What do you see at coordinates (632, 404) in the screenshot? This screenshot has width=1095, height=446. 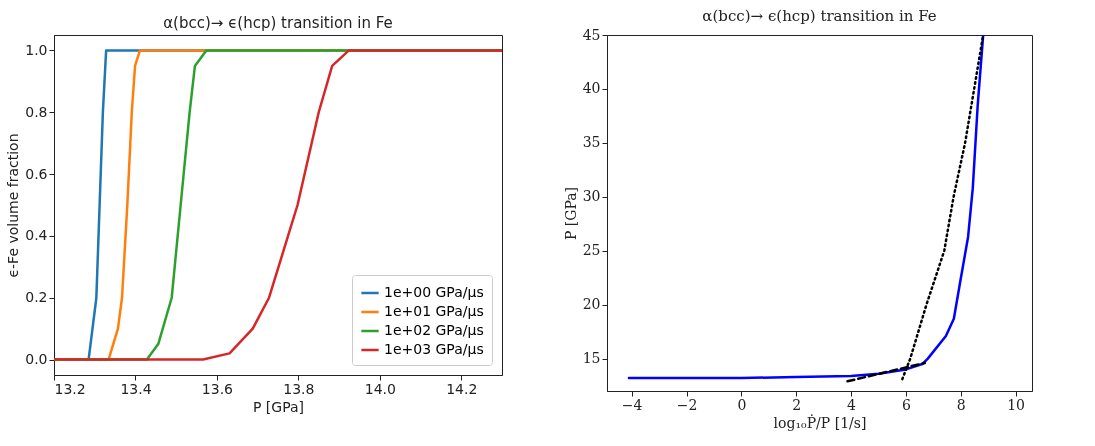 I see `x-tick-label: −4` at bounding box center [632, 404].